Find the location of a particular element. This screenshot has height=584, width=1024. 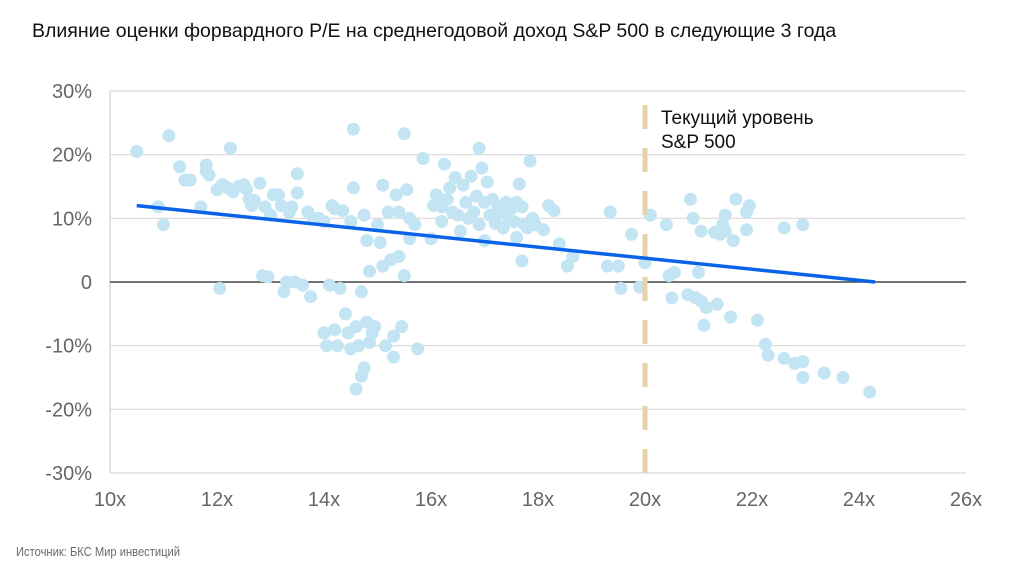

x-tick-label: 16x is located at coordinates (431, 500).